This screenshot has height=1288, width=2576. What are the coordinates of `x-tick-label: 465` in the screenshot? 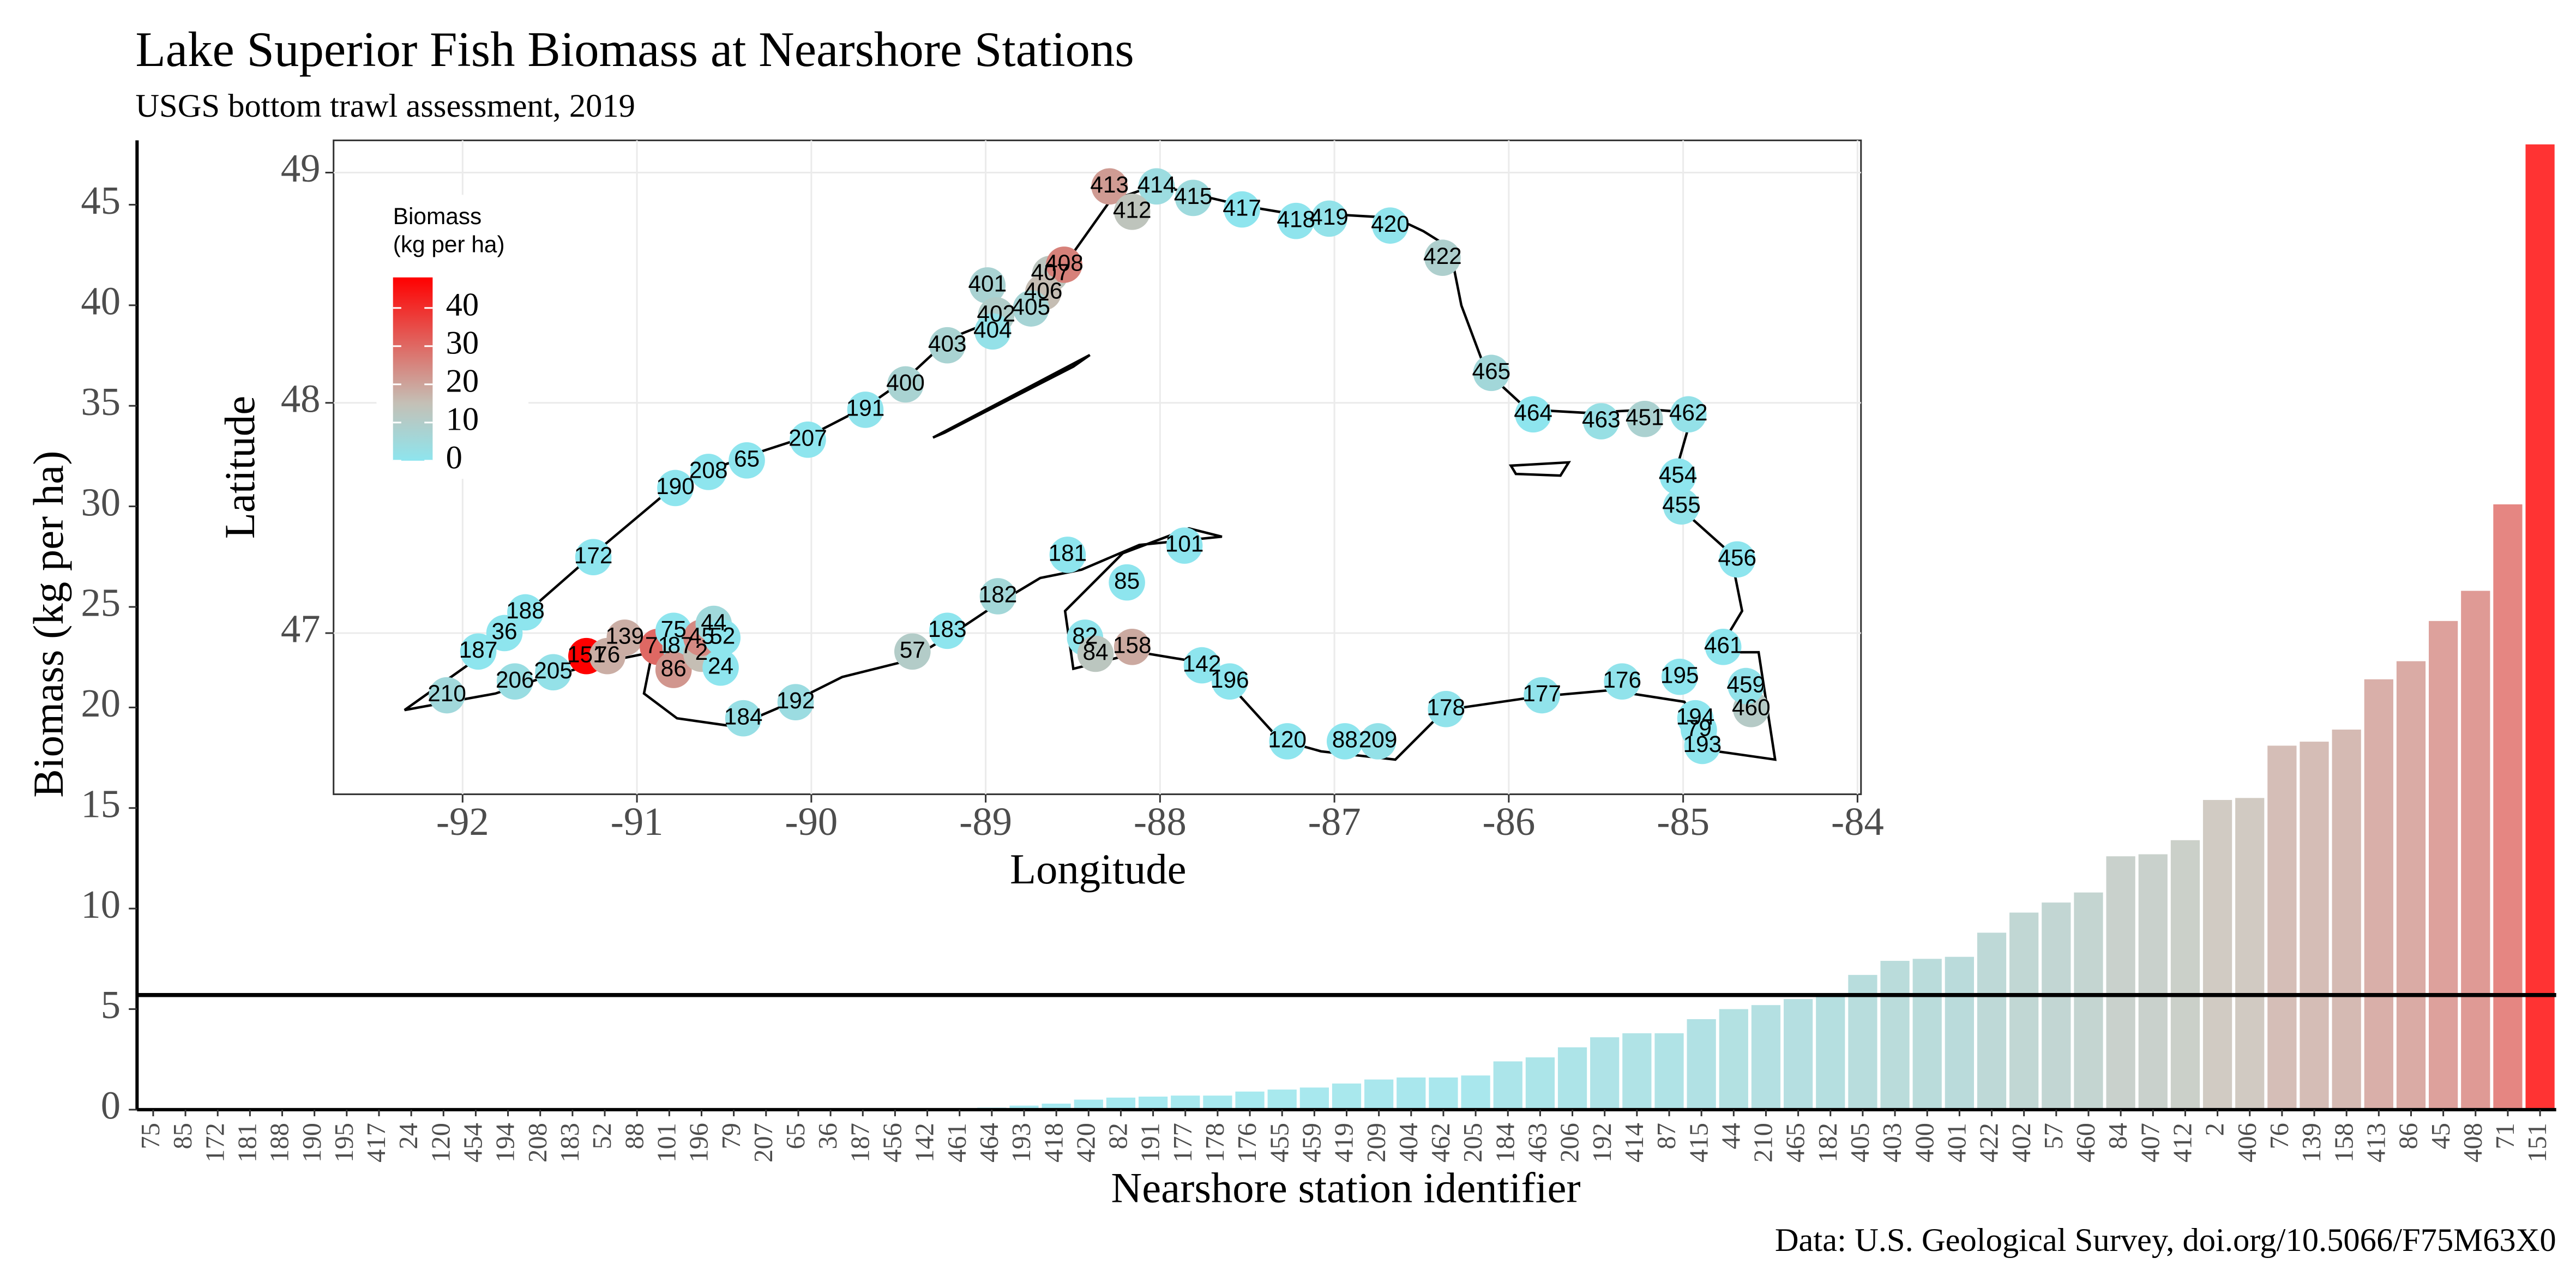 It's located at (1795, 1143).